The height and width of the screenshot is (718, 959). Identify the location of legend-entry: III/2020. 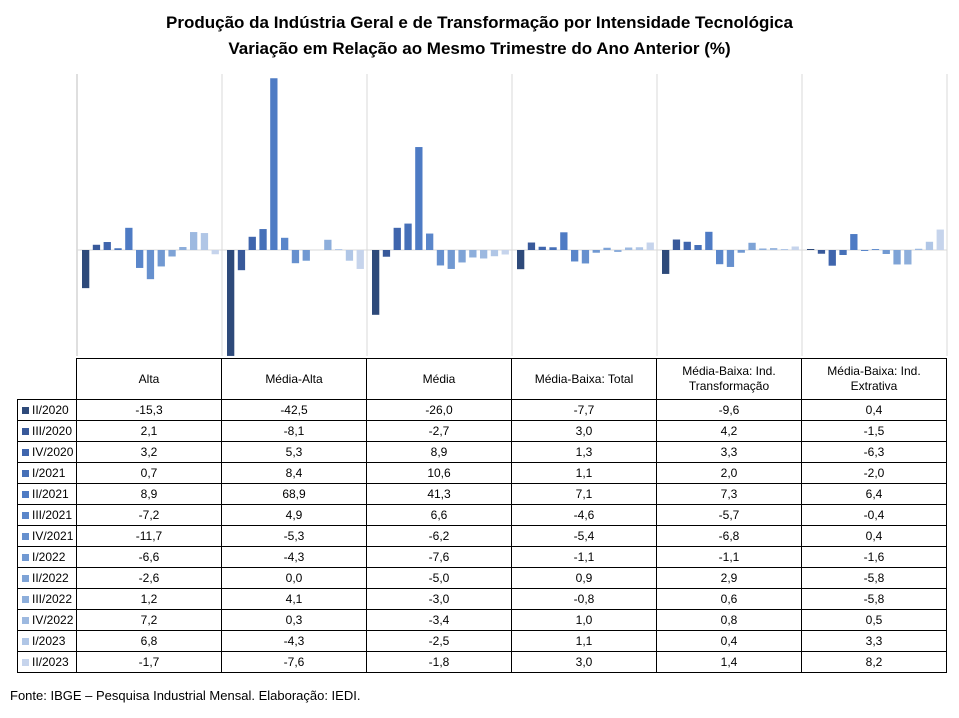
(47, 431).